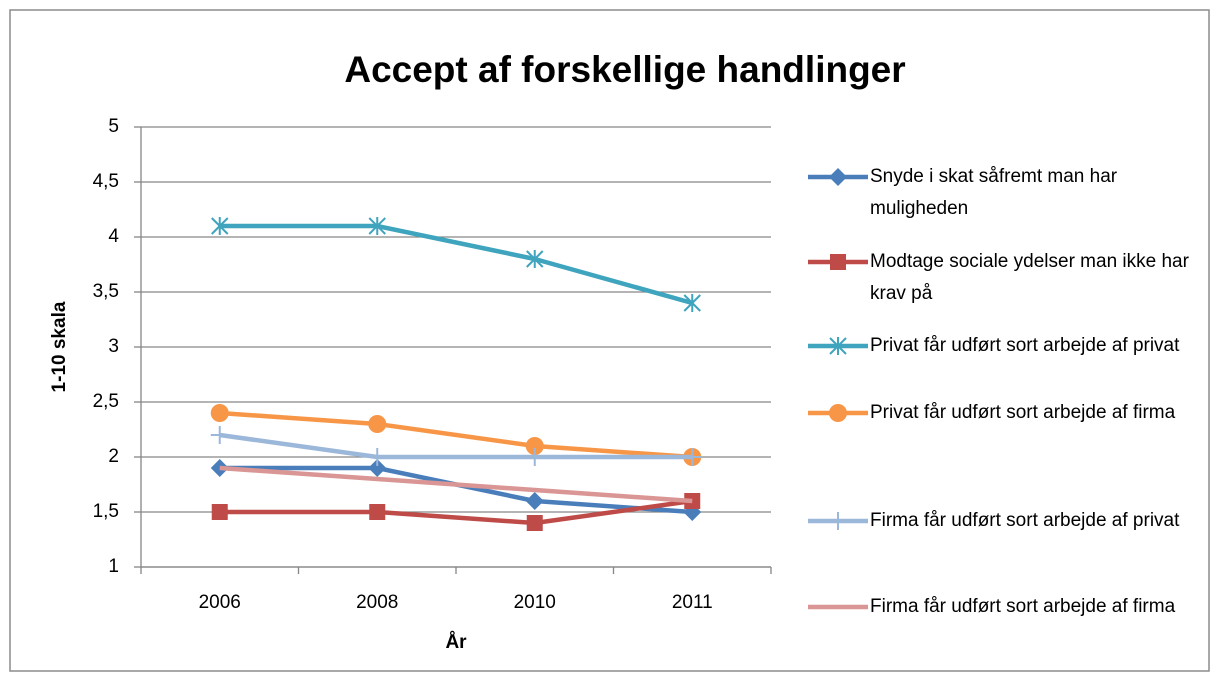 This screenshot has width=1219, height=681. What do you see at coordinates (106, 511) in the screenshot?
I see `y-tick-label: 1,5` at bounding box center [106, 511].